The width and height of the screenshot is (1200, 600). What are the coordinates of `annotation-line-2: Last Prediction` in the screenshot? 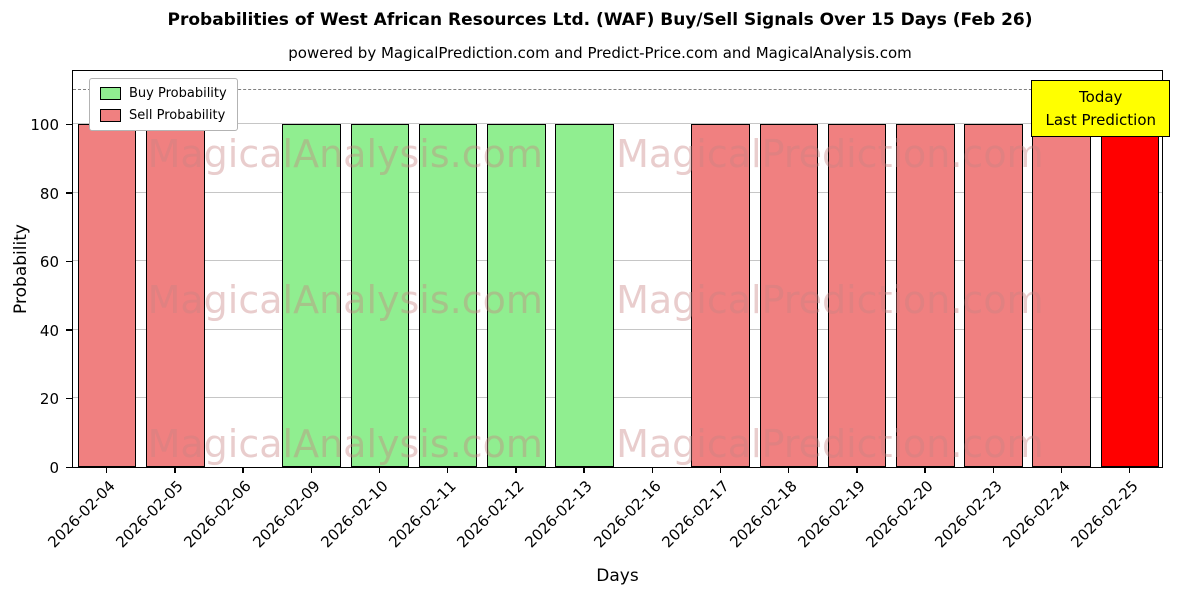 It's located at (1100, 119).